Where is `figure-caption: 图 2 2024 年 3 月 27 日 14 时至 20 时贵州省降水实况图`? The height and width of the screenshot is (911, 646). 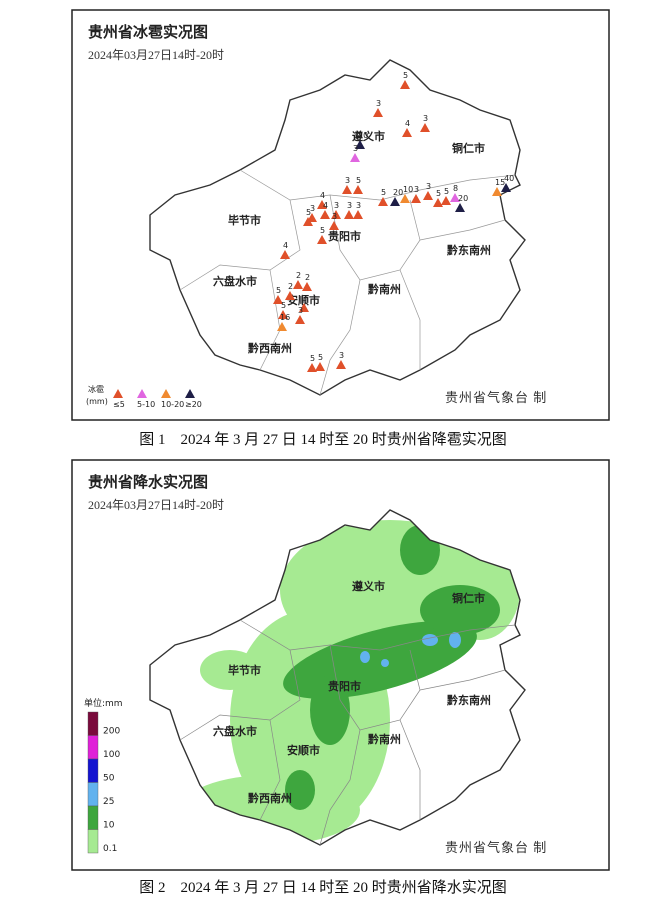
figure-caption: 图 2 2024 年 3 月 27 日 14 时至 20 时贵州省降水实况图 is located at coordinates (323, 887).